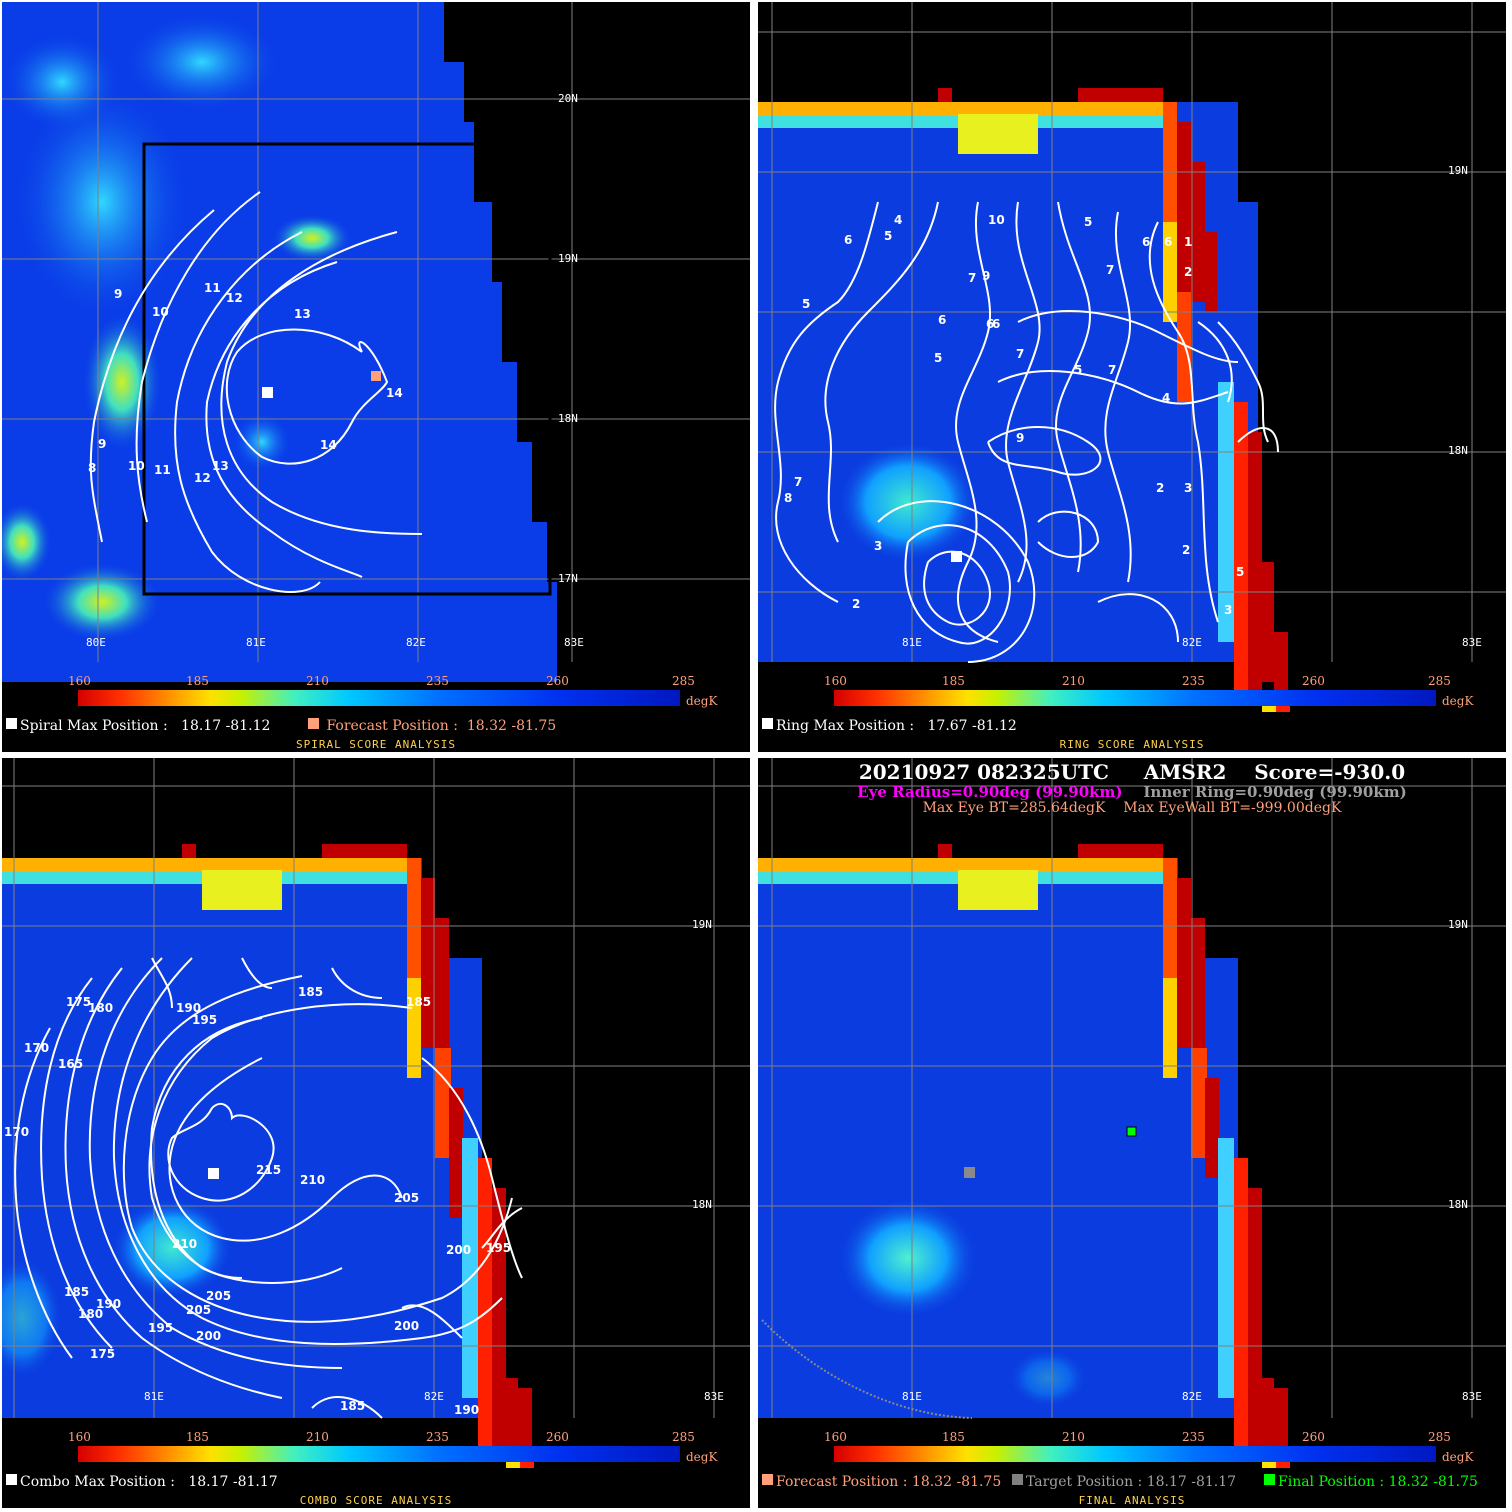 The image size is (1512, 1512). Describe the element at coordinates (568, 98) in the screenshot. I see `lat-label-20n: 20N` at that location.